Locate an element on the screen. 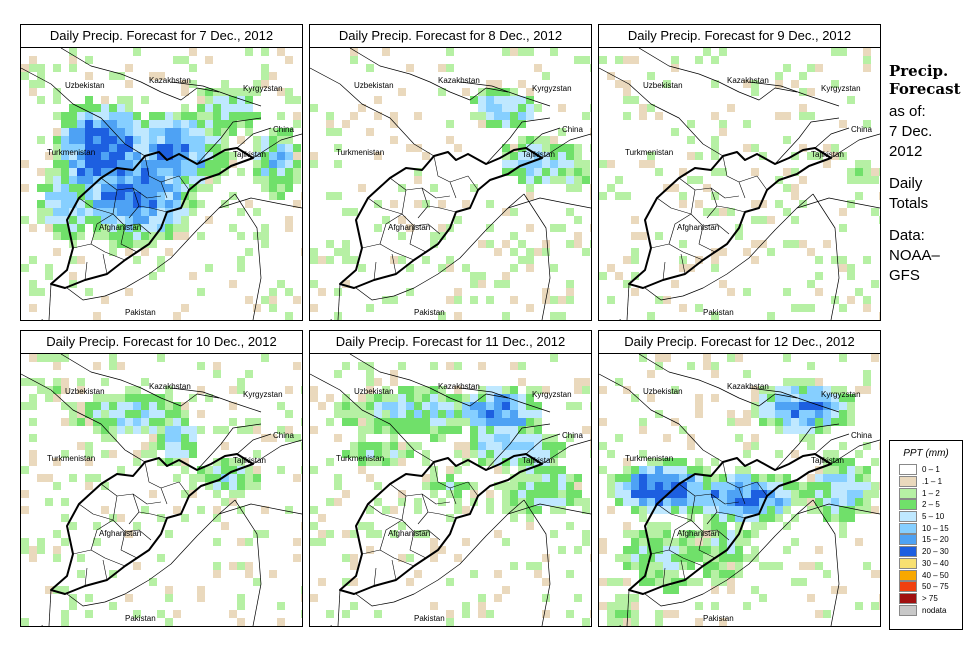  province-boundary is located at coordinates (134, 518).